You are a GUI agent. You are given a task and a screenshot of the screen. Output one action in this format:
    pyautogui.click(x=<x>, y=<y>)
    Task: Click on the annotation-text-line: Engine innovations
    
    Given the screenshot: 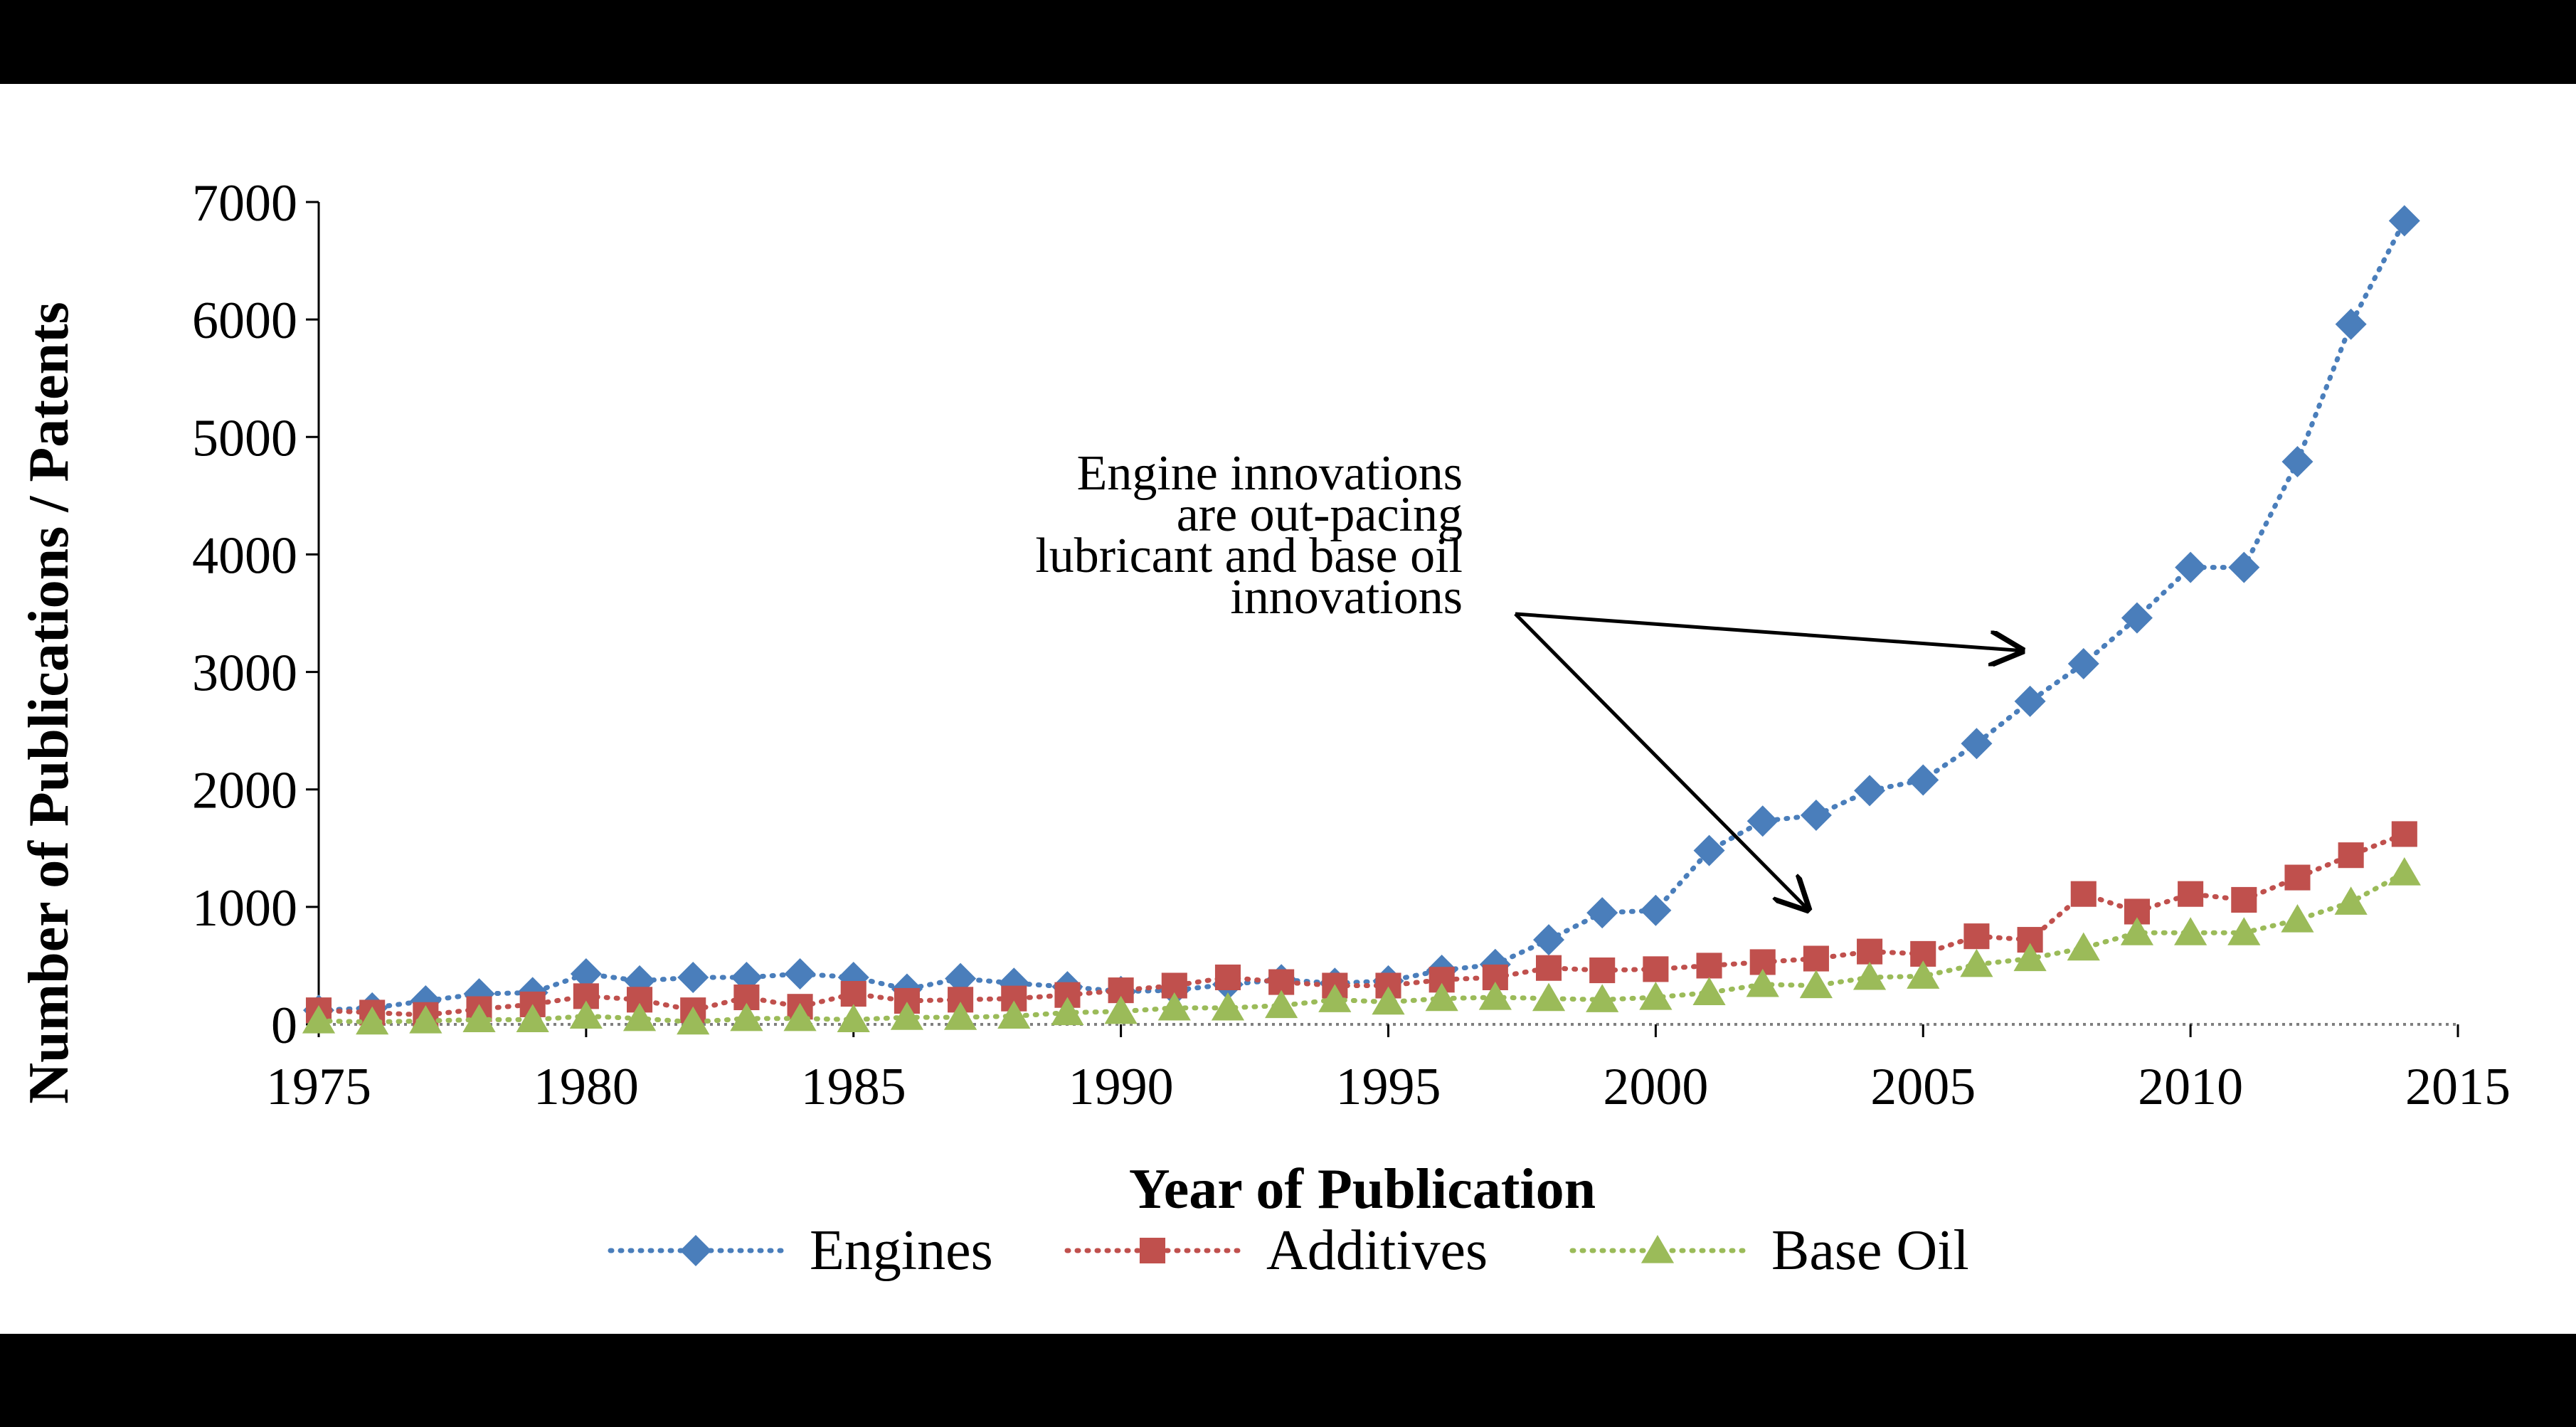 What is the action you would take?
    pyautogui.click(x=1270, y=473)
    